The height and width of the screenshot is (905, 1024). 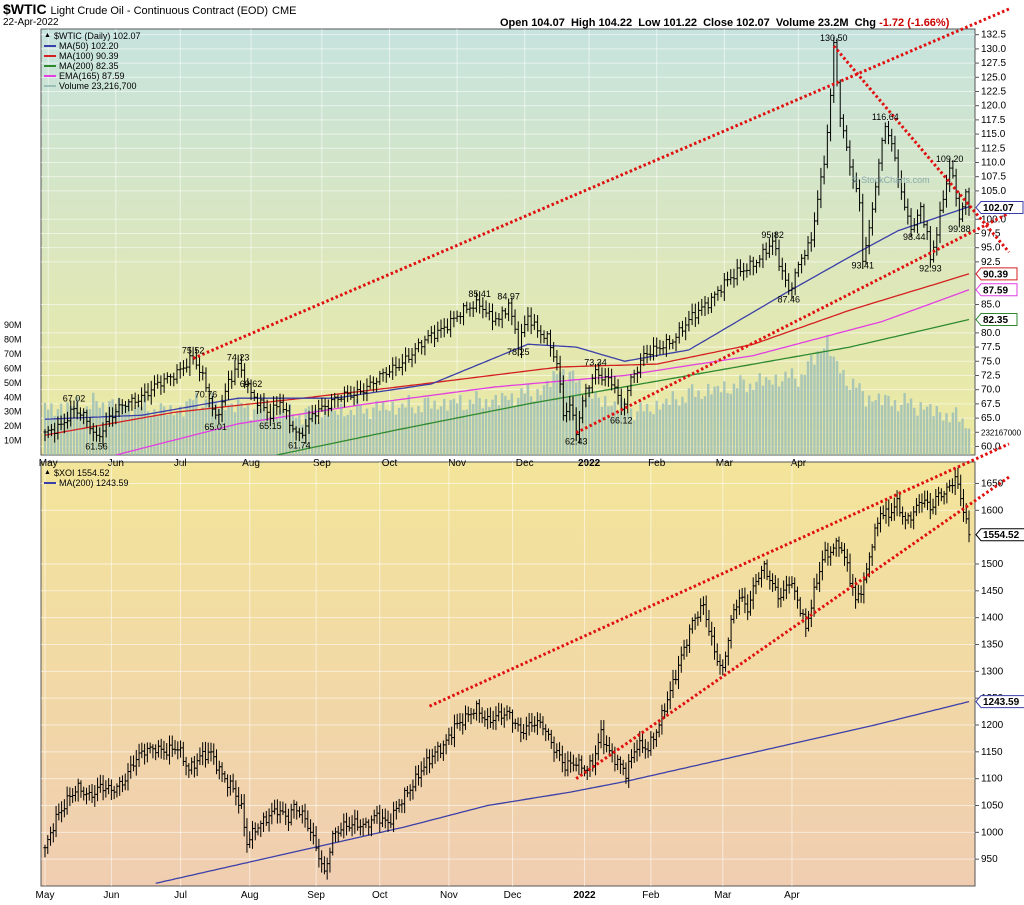 What do you see at coordinates (885, 117) in the screenshot?
I see `price-label: 116.64` at bounding box center [885, 117].